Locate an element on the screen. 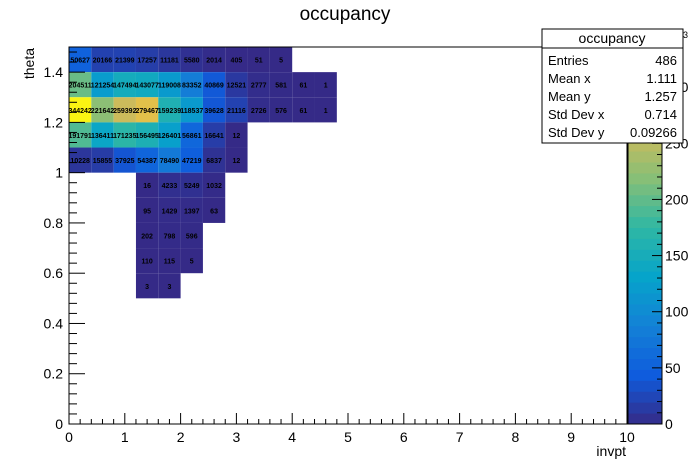  color-scale-tick-label: 50 is located at coordinates (673, 368).